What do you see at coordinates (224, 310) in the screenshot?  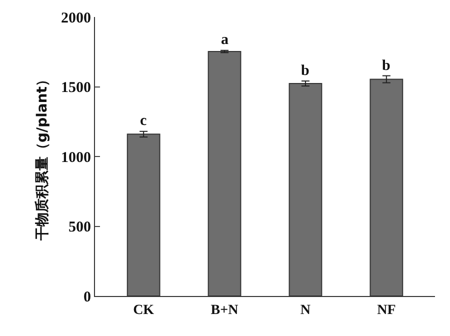 I see `x-tick-label: B+N` at bounding box center [224, 310].